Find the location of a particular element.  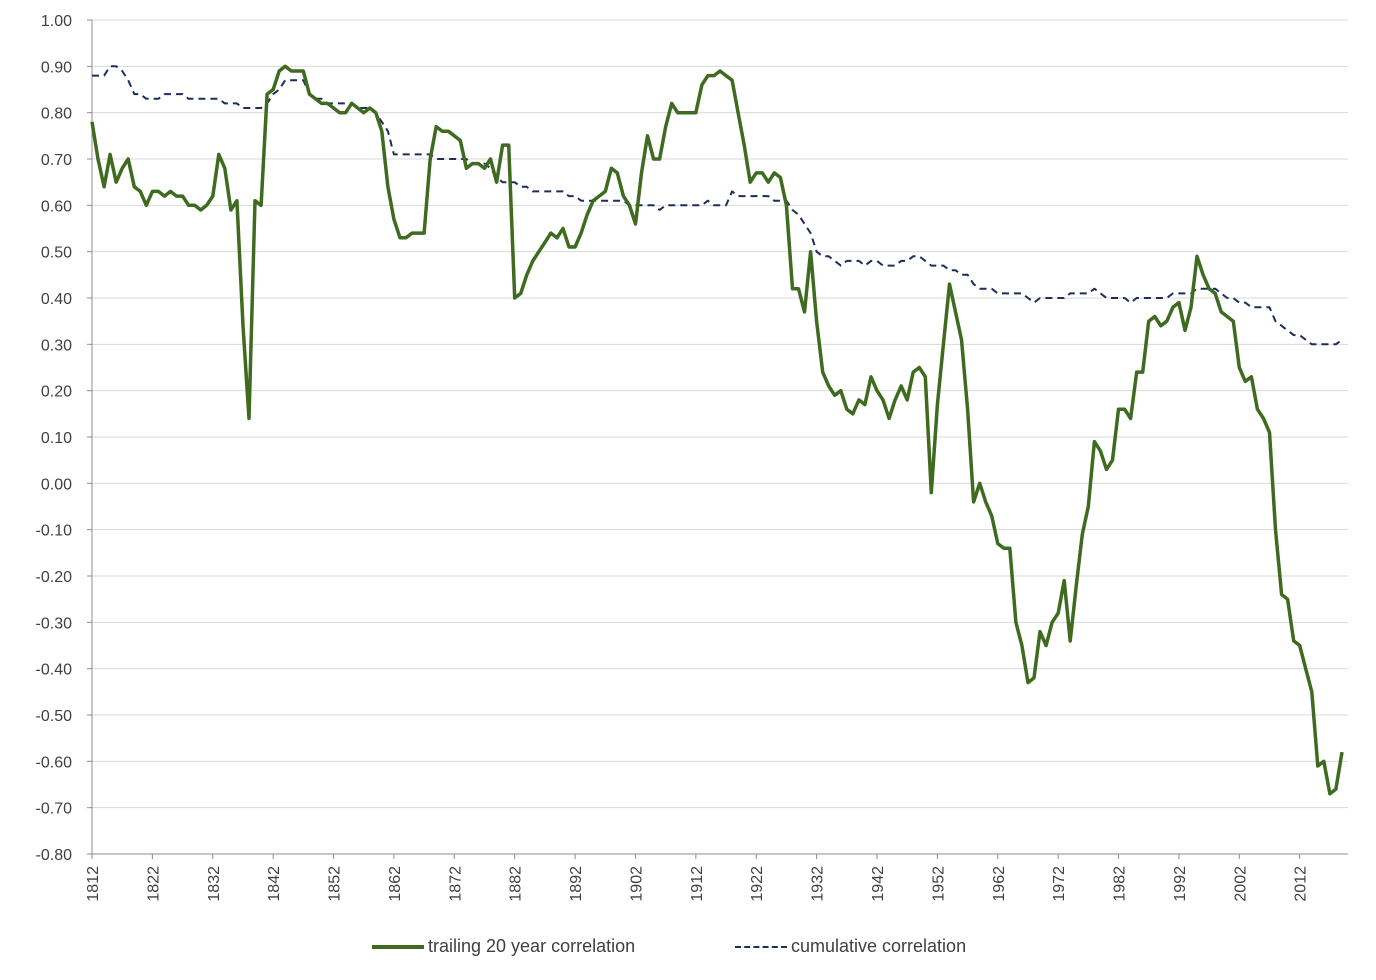

x-tick-label: 1862 is located at coordinates (395, 884).